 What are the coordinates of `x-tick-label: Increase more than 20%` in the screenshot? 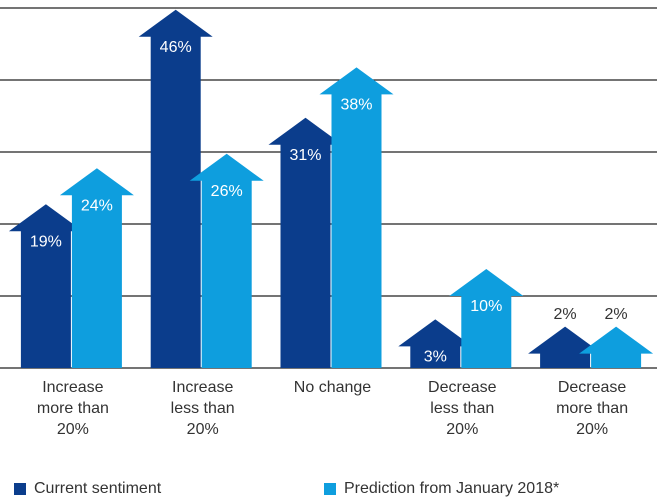 It's located at (72, 408).